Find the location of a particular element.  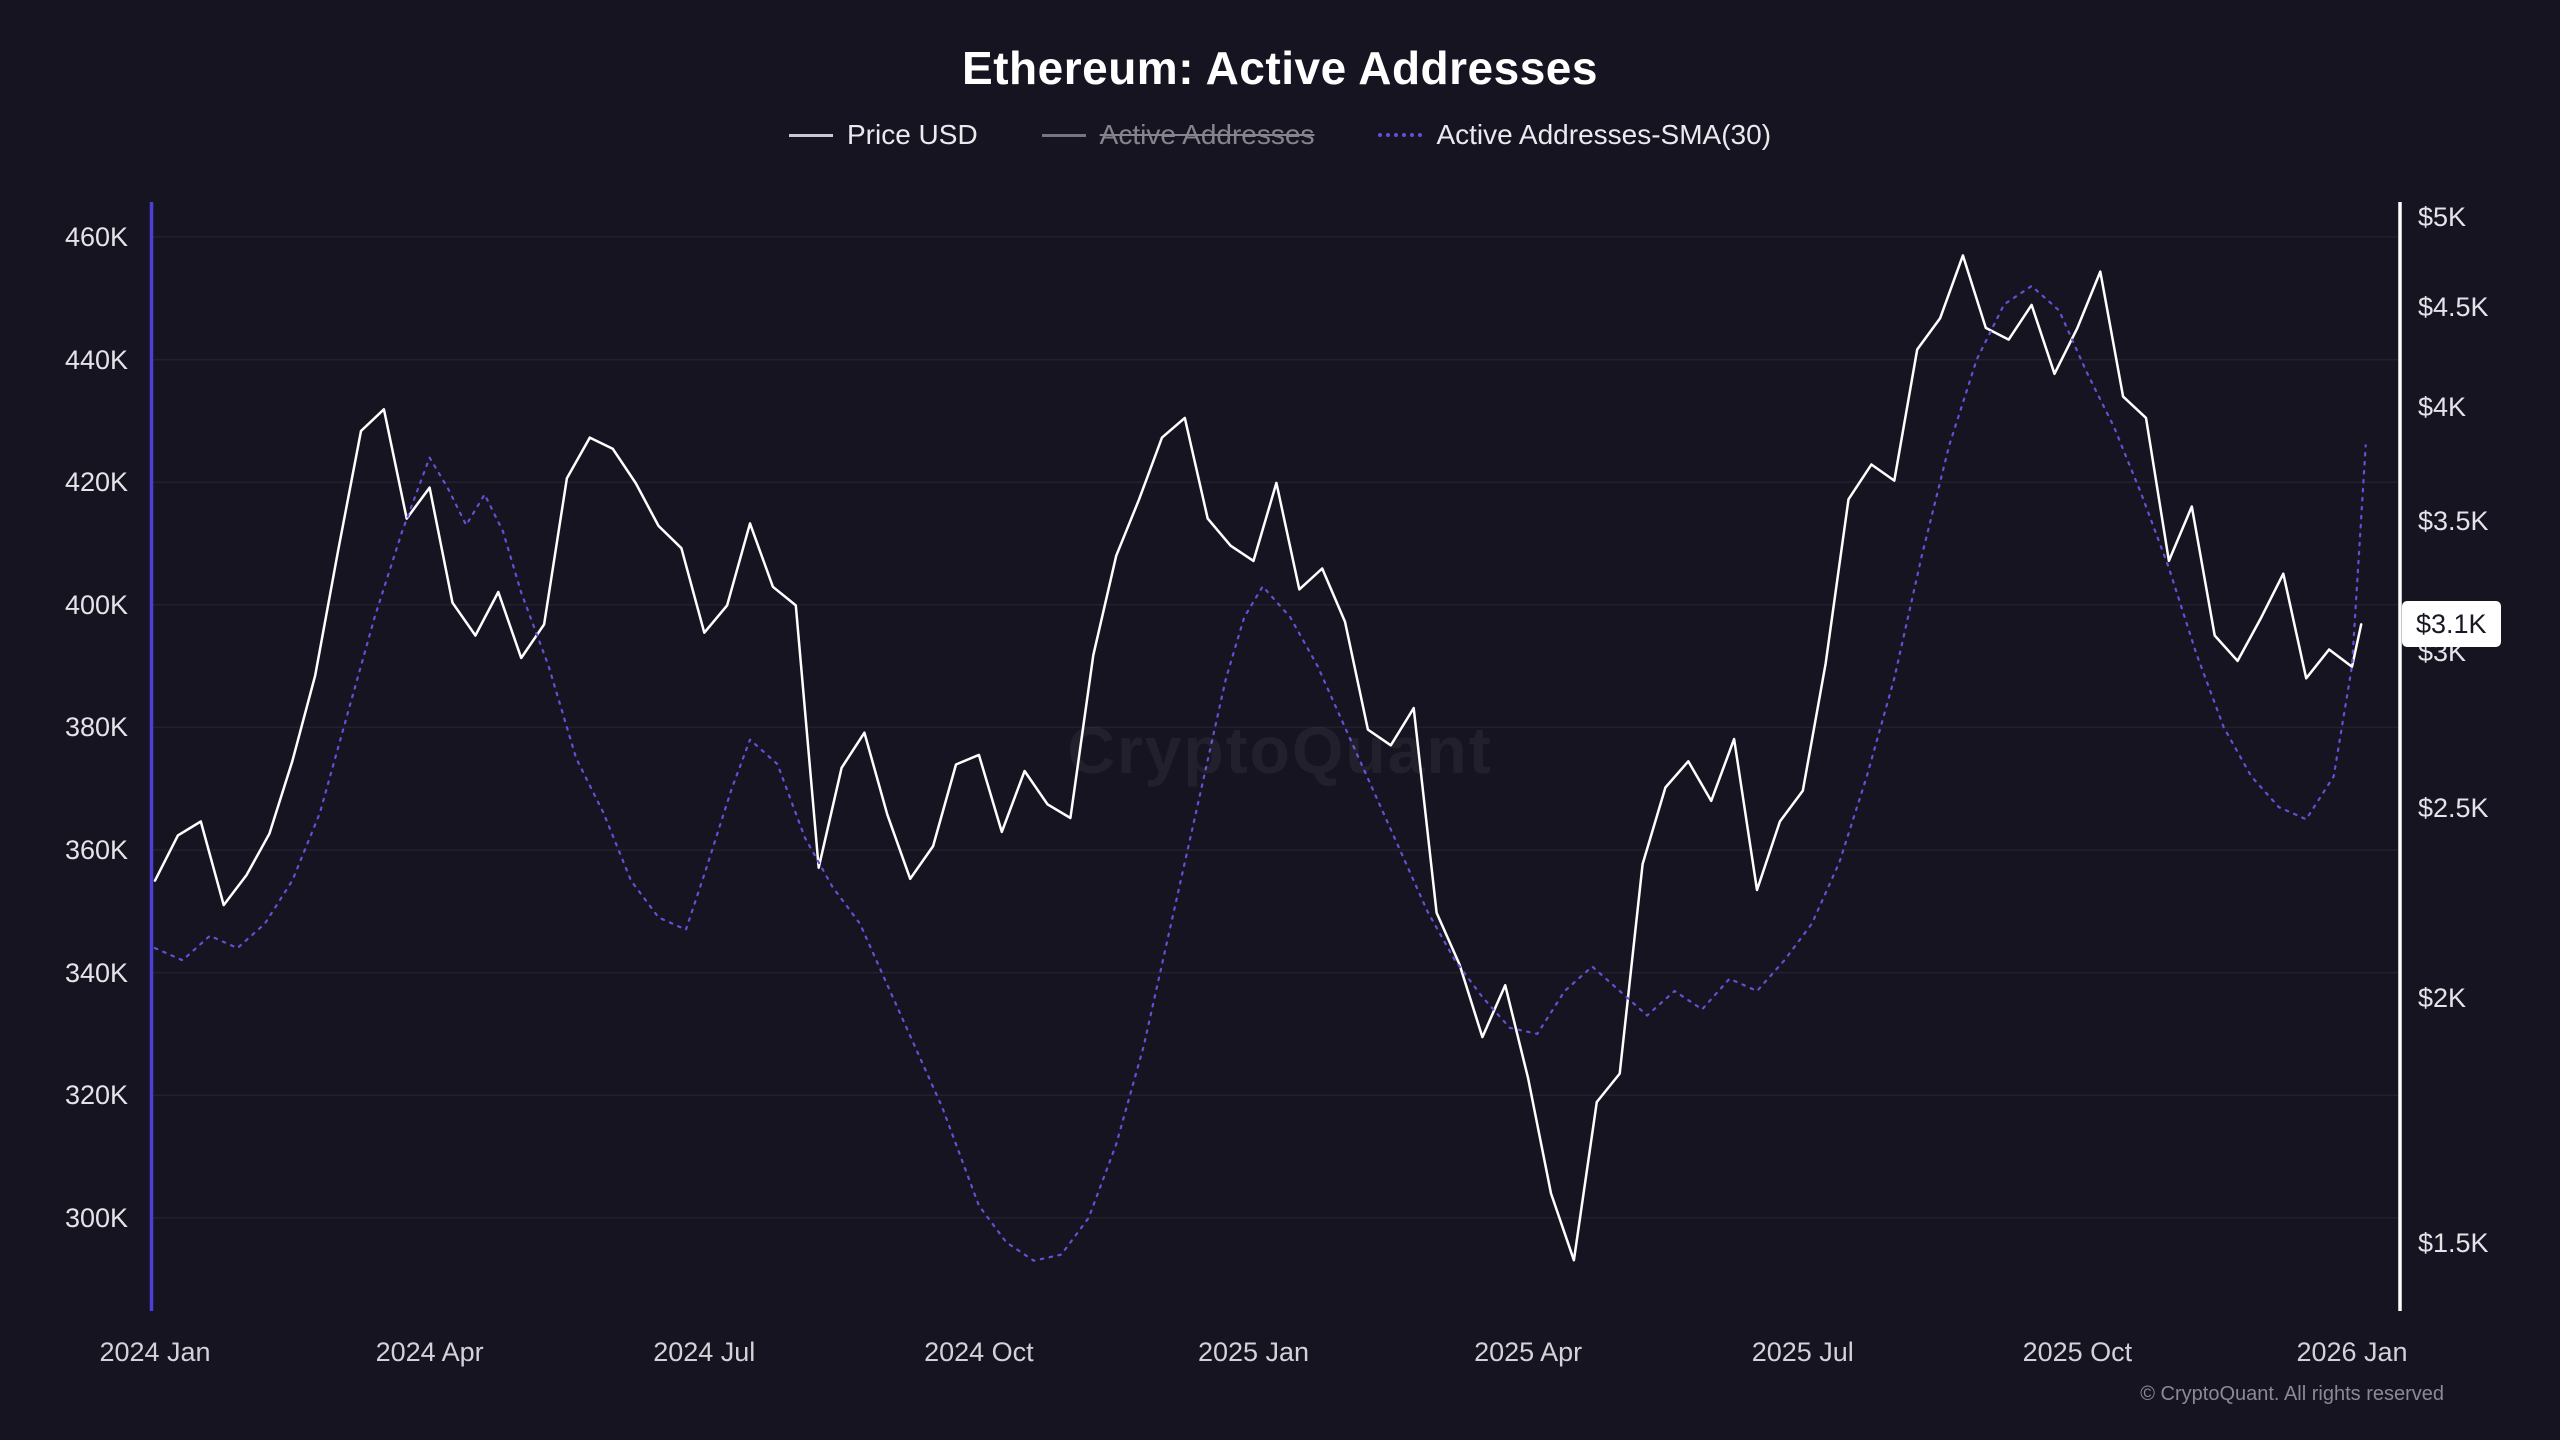

x-axis-tick: 2025 Oct is located at coordinates (2077, 1352).